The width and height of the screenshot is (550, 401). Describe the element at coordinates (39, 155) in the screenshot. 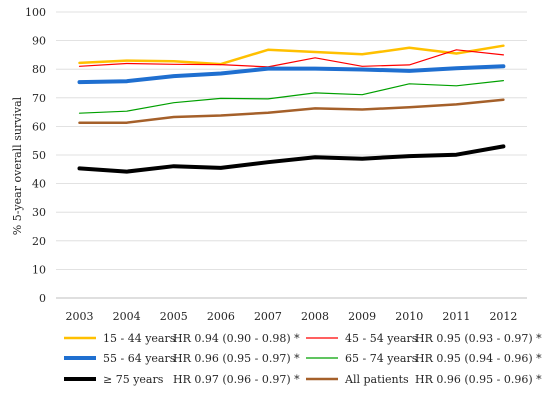

I see `y-tick-label: 50` at that location.